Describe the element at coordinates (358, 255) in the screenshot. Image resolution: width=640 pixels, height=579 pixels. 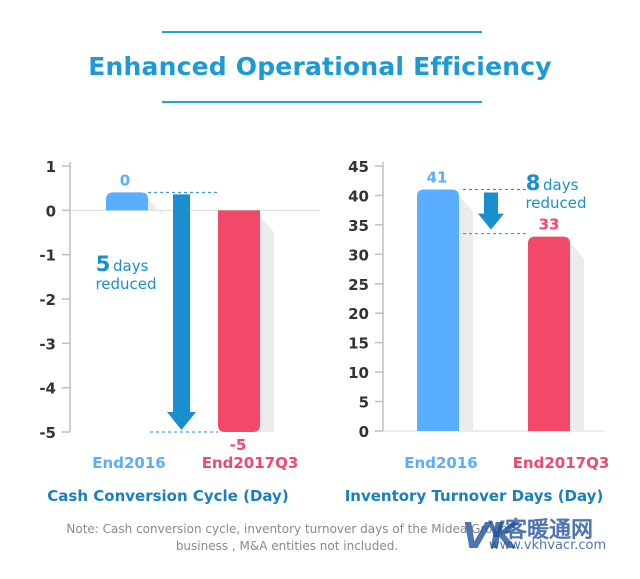
I see `chart2-y-tick-label: 30` at that location.